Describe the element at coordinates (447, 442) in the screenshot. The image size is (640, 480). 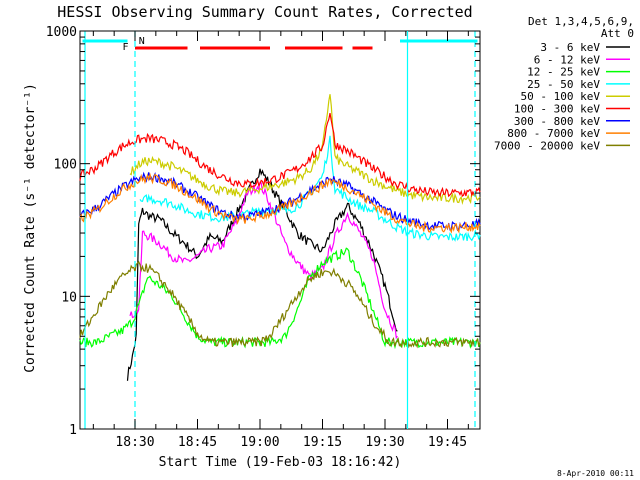
I see `x-tick-label: 19:45` at that location.